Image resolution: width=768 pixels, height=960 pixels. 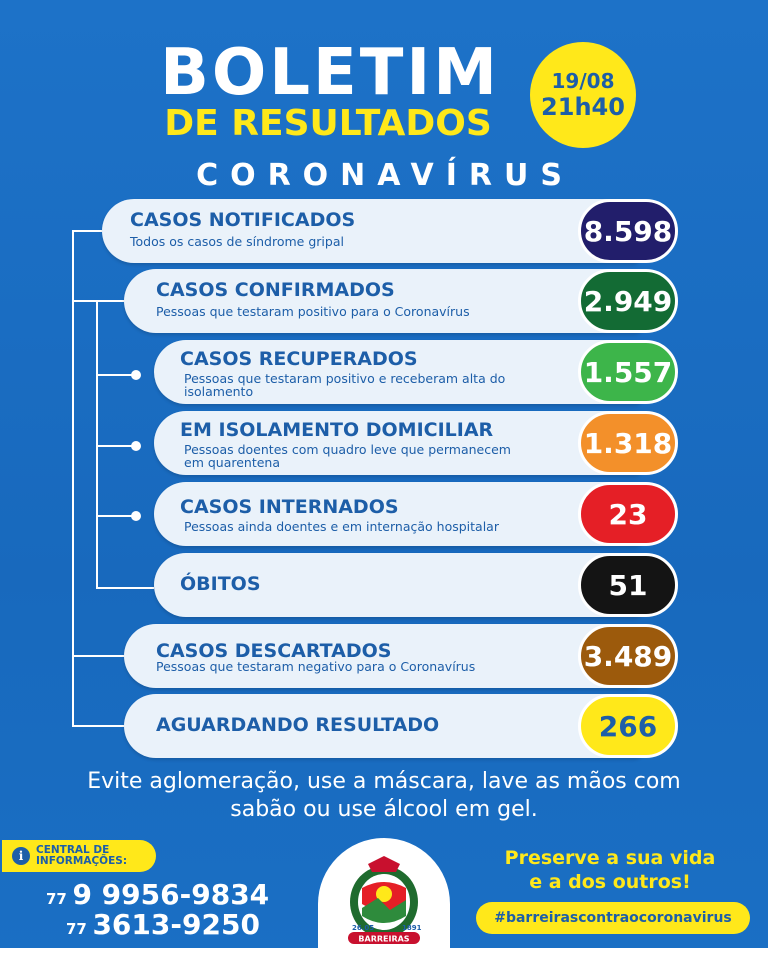 What do you see at coordinates (628, 443) in the screenshot?
I see `value-isolamento-domiciliar: 1.318` at bounding box center [628, 443].